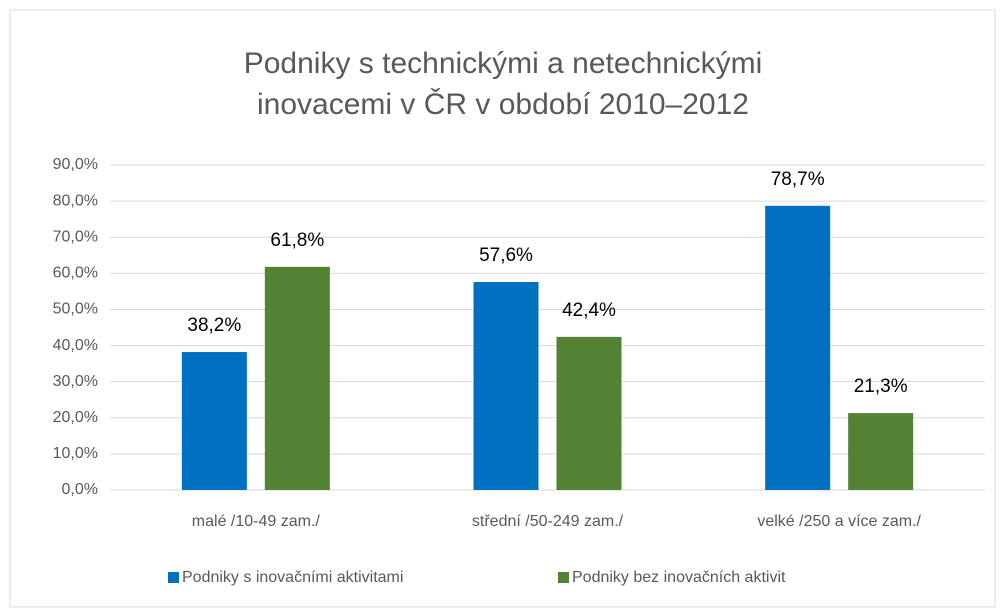  What do you see at coordinates (75, 164) in the screenshot?
I see `y-tick-label: 90,0%` at bounding box center [75, 164].